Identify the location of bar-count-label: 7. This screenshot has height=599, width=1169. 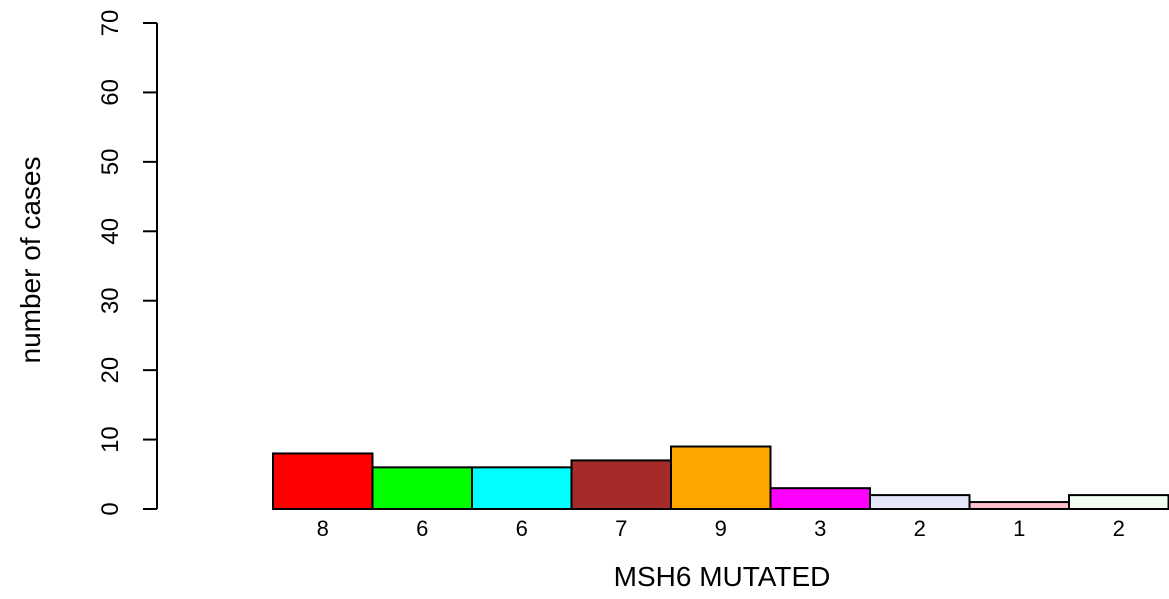
(621, 528).